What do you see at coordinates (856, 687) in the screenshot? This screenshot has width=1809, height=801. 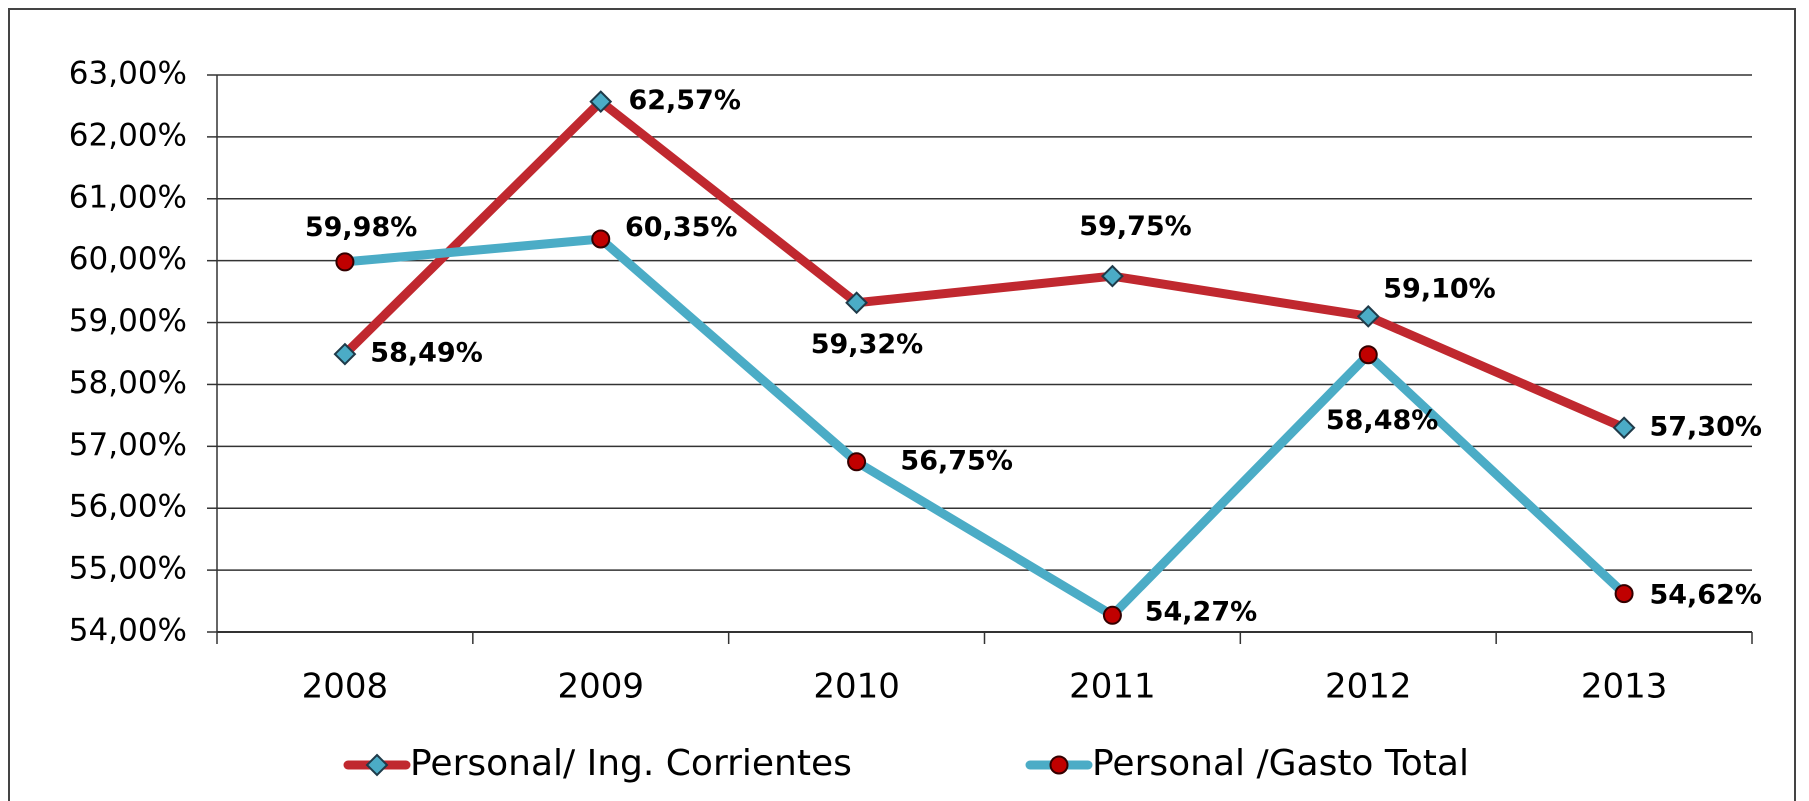 I see `x-tick-label: 2010` at bounding box center [856, 687].